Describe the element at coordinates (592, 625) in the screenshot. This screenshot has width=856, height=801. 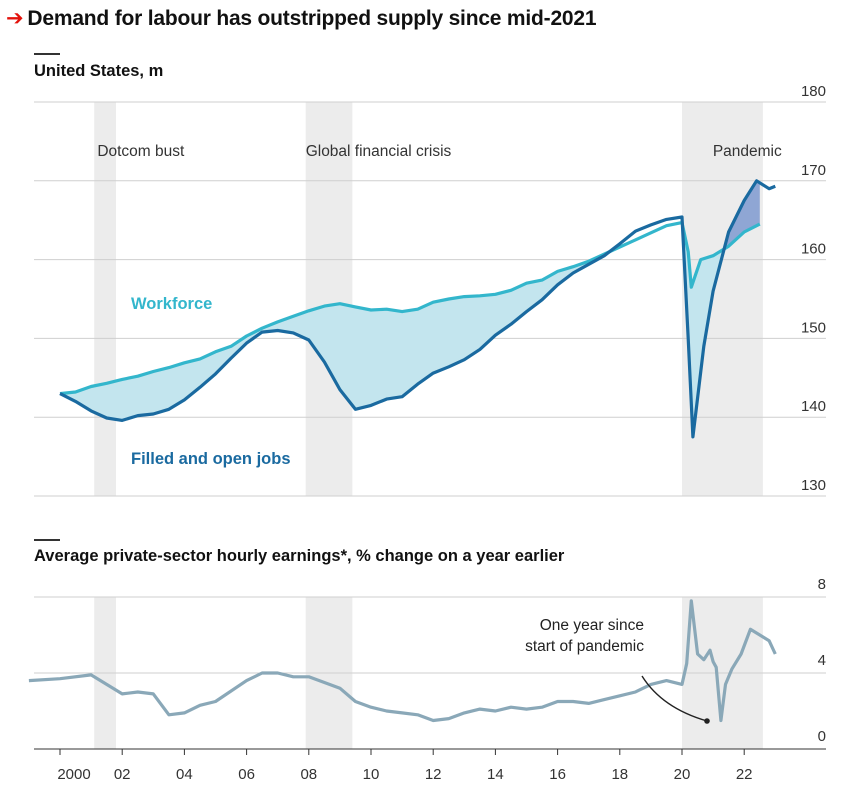
I see `callout-text-line1: One year since` at that location.